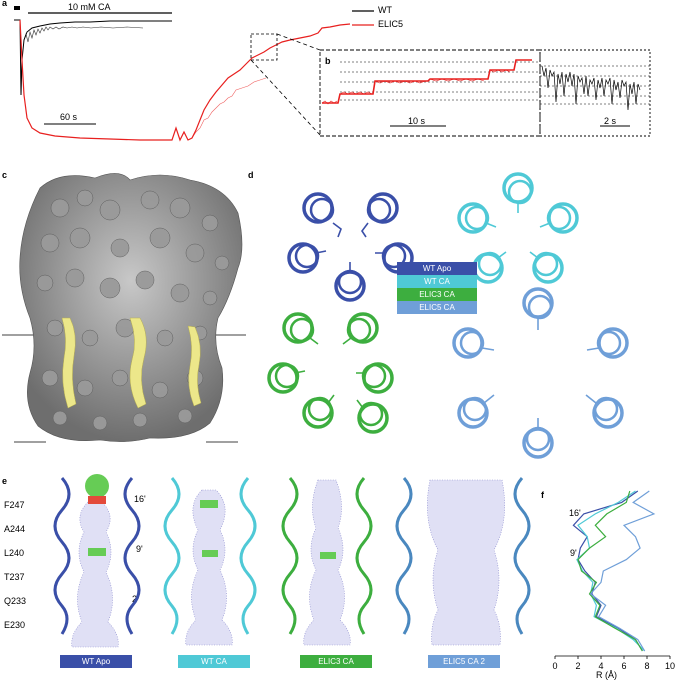 The width and height of the screenshot is (676, 681). Describe the element at coordinates (251, 175) in the screenshot. I see `panel-label-d: d` at that location.